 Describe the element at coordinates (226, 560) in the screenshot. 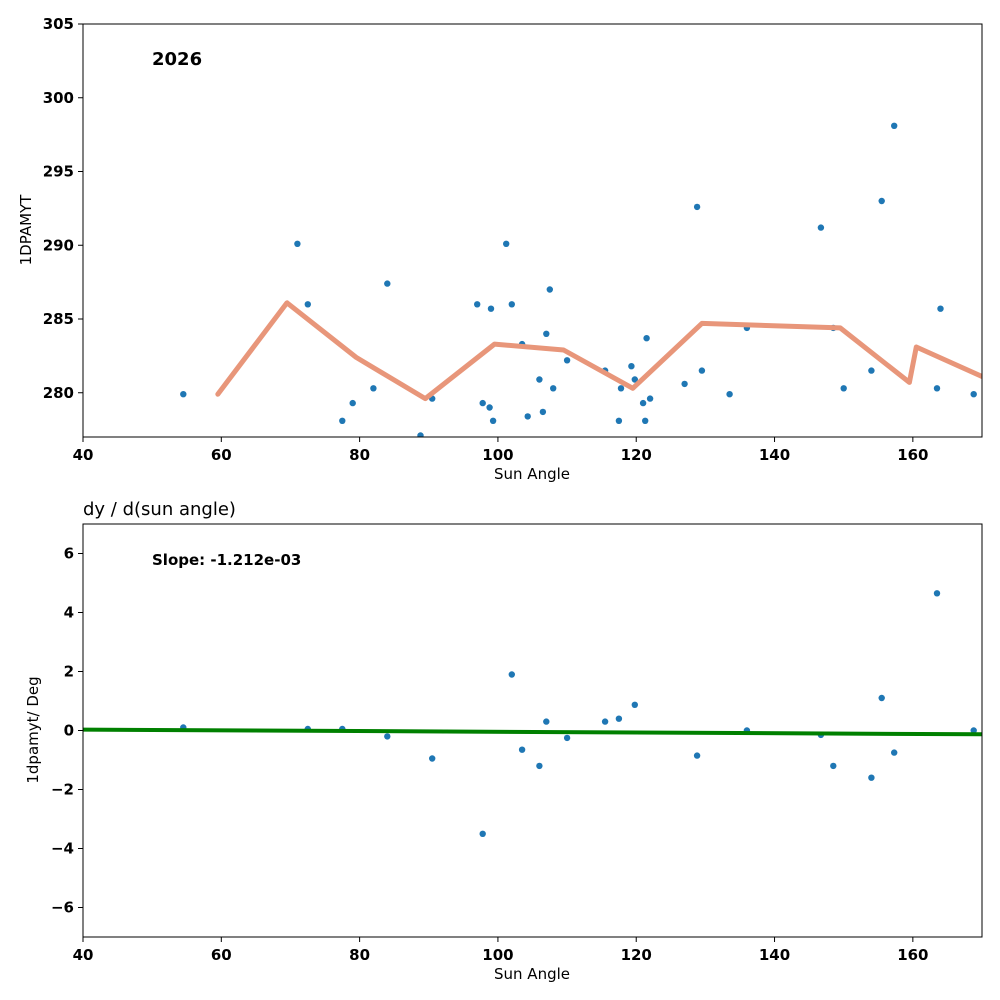

I see `slope-annotation: Slope: -1.212e-03` at that location.